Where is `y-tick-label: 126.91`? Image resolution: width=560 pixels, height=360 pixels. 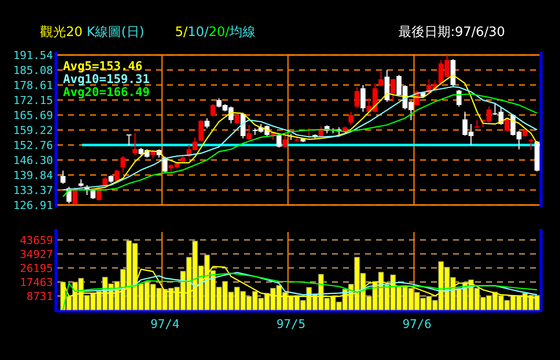 y-tick-label: 126.91 is located at coordinates (33, 205).